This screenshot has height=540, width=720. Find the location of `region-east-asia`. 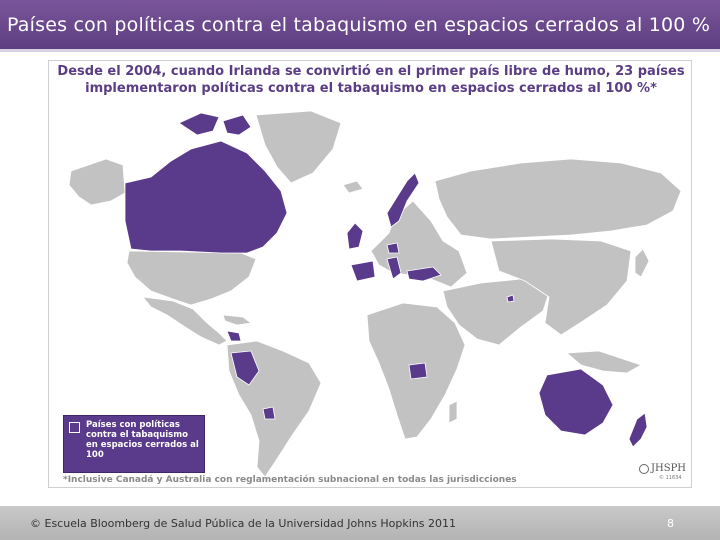

region-east-asia is located at coordinates (561, 287).